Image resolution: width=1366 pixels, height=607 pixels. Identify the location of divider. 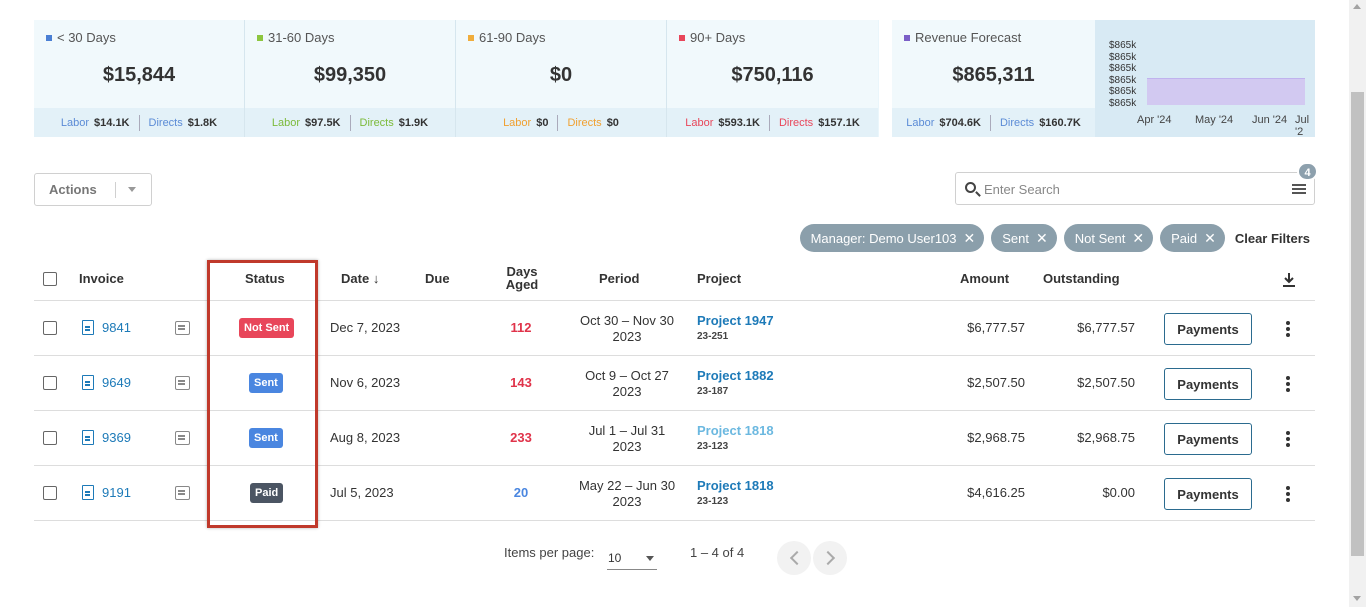
(558, 122).